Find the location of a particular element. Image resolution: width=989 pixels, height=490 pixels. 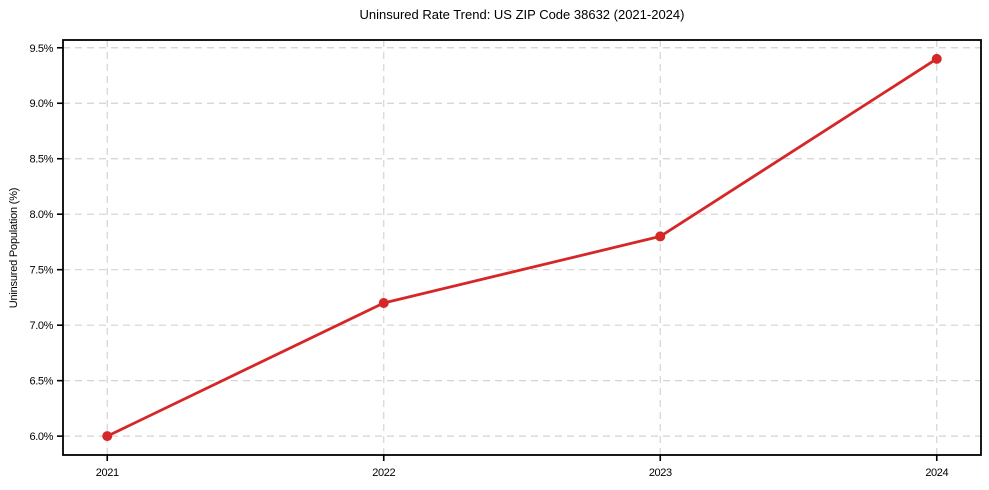

y-tick-label: 7.0% is located at coordinates (42, 326).